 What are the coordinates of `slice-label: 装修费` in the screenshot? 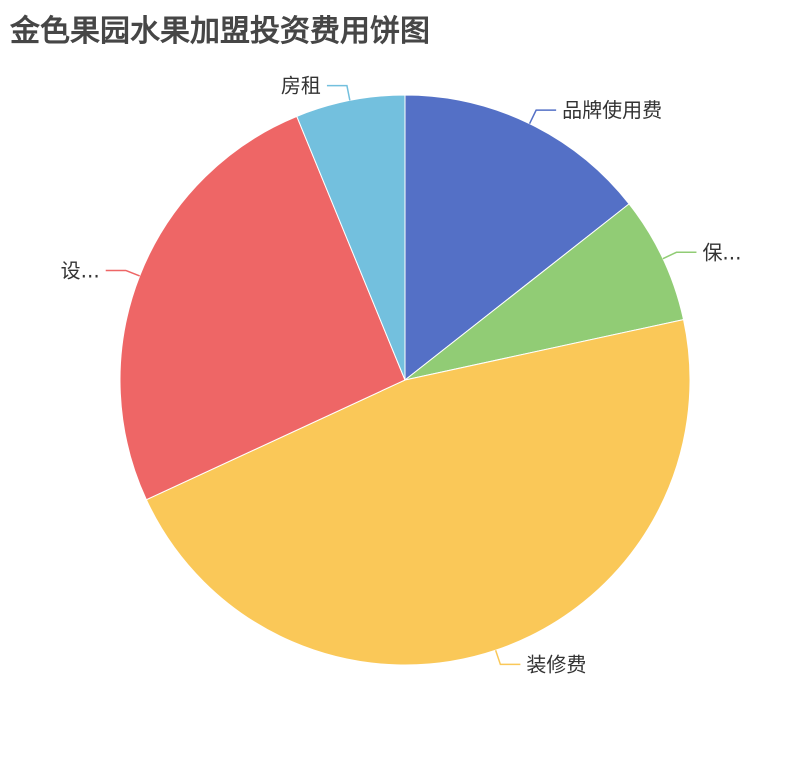 It's located at (556, 664).